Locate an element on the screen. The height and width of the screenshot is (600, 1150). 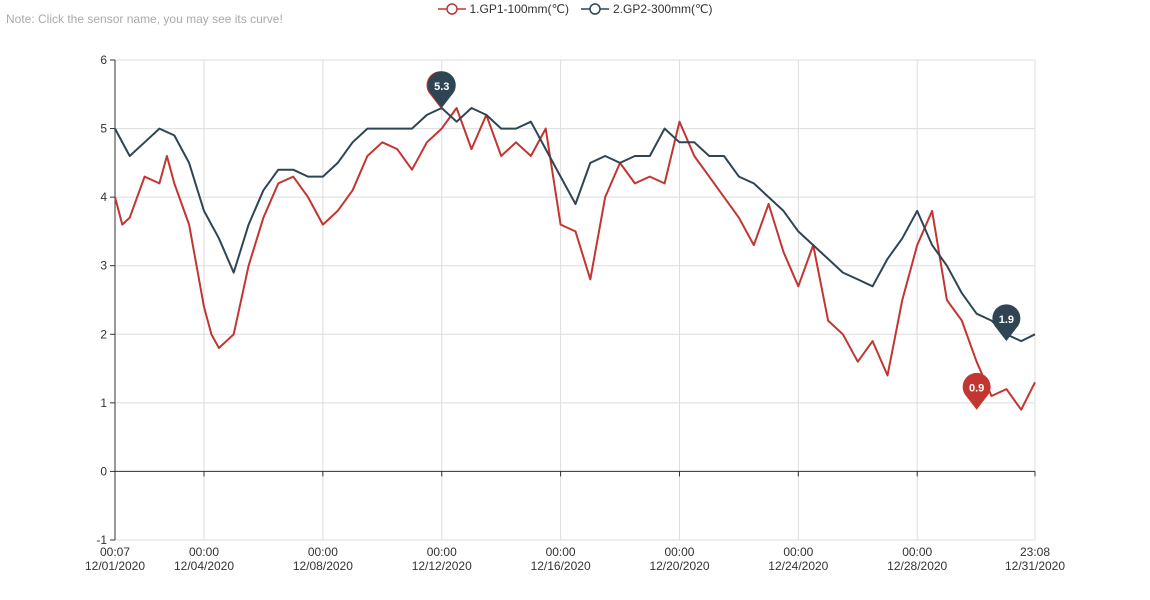
pin-label: 1.9 is located at coordinates (1006, 320).